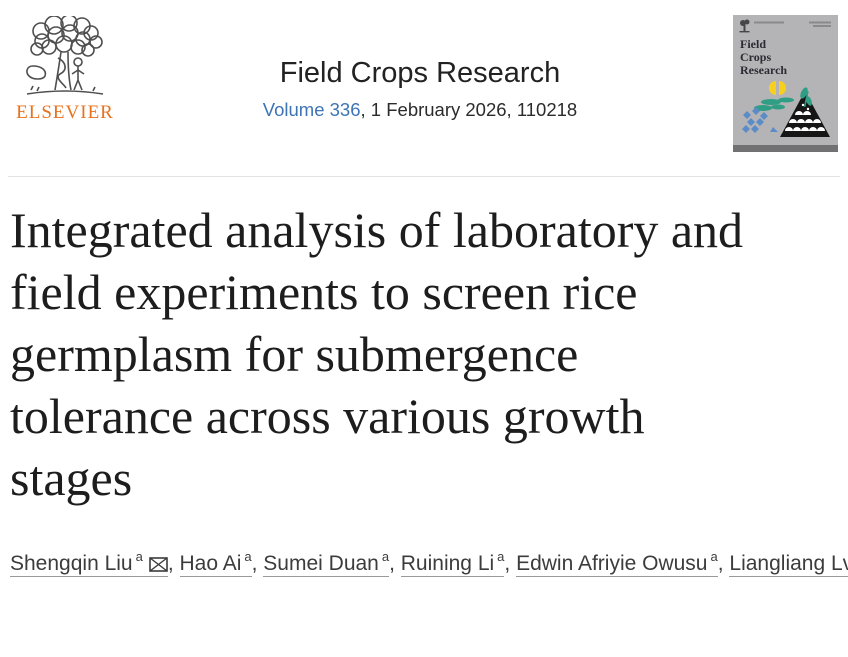 This screenshot has width=848, height=657. I want to click on article-title-line: field experiments to screen rice, so click(324, 292).